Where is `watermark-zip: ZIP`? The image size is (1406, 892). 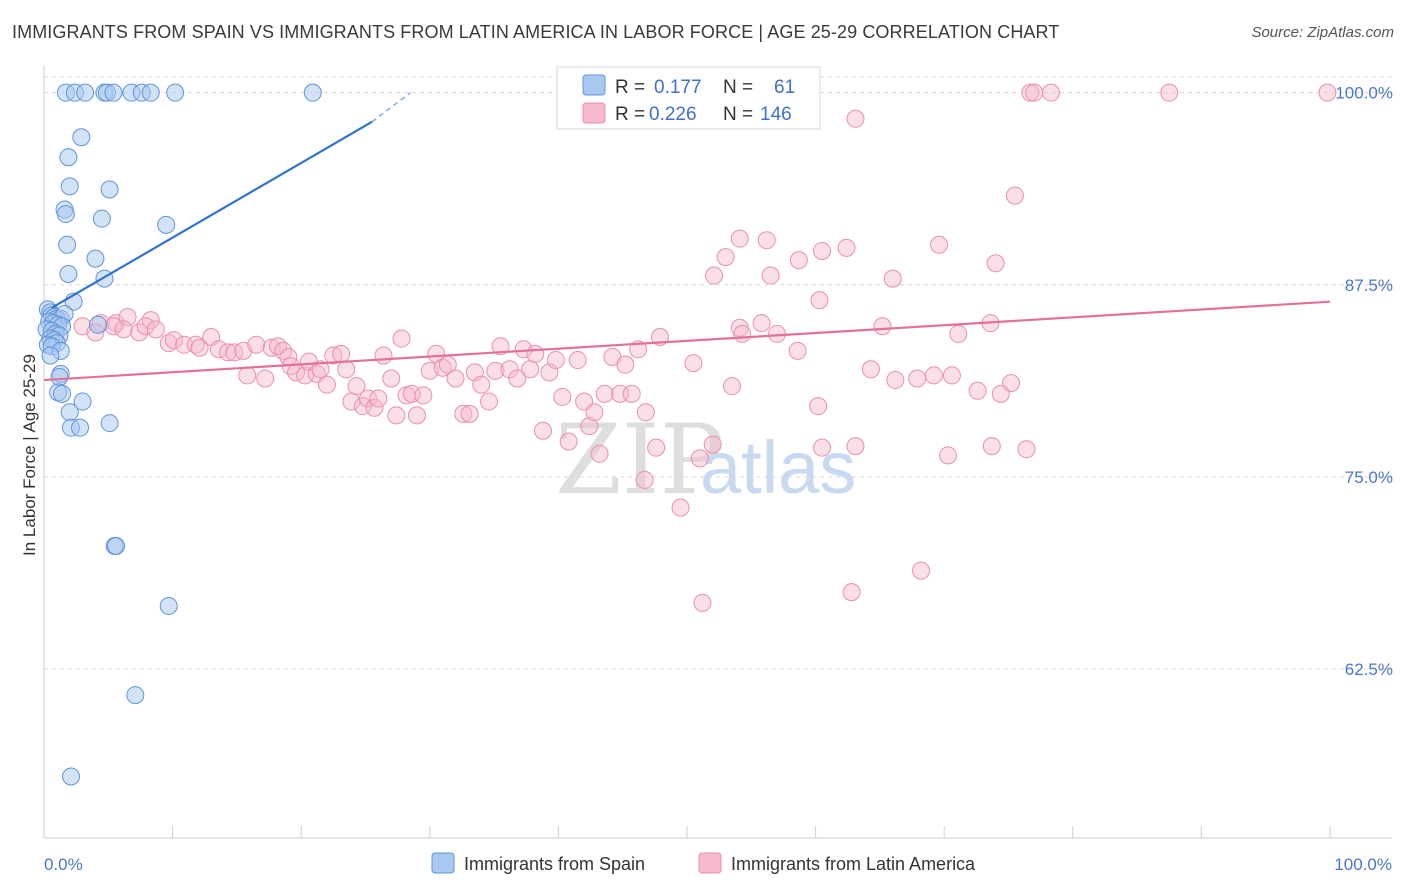 watermark-zip: ZIP is located at coordinates (639, 460).